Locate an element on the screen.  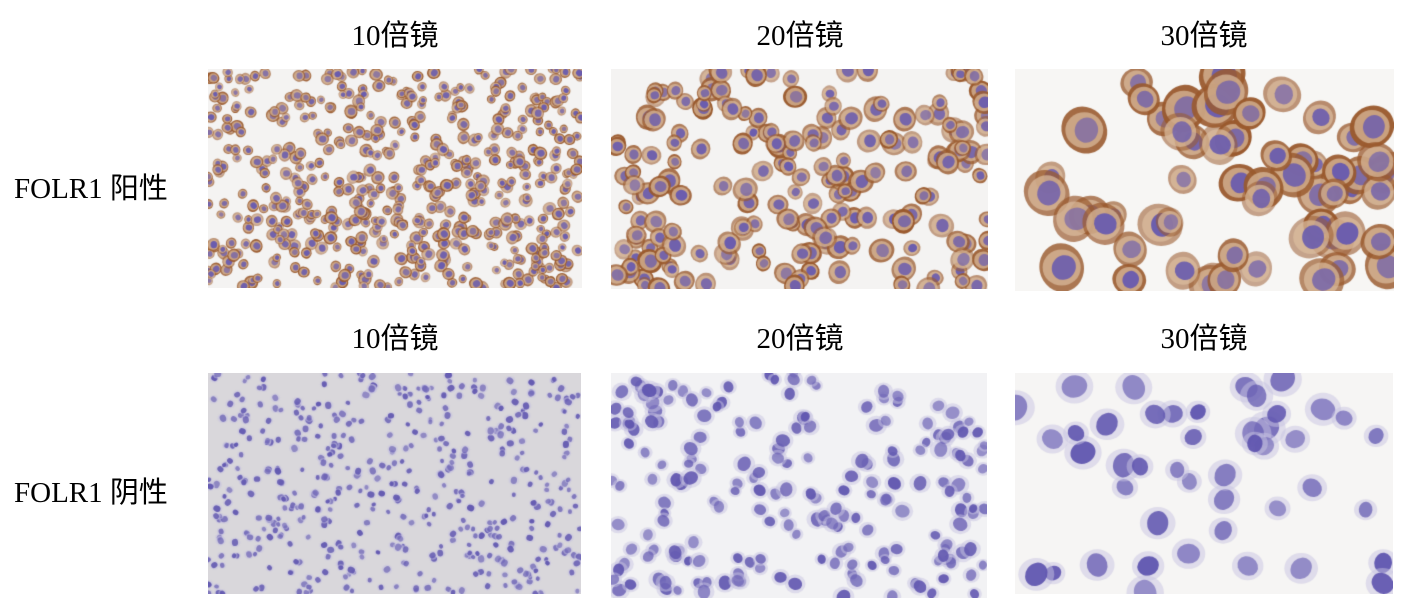
micrograph-positive-20x is located at coordinates (799, 179).